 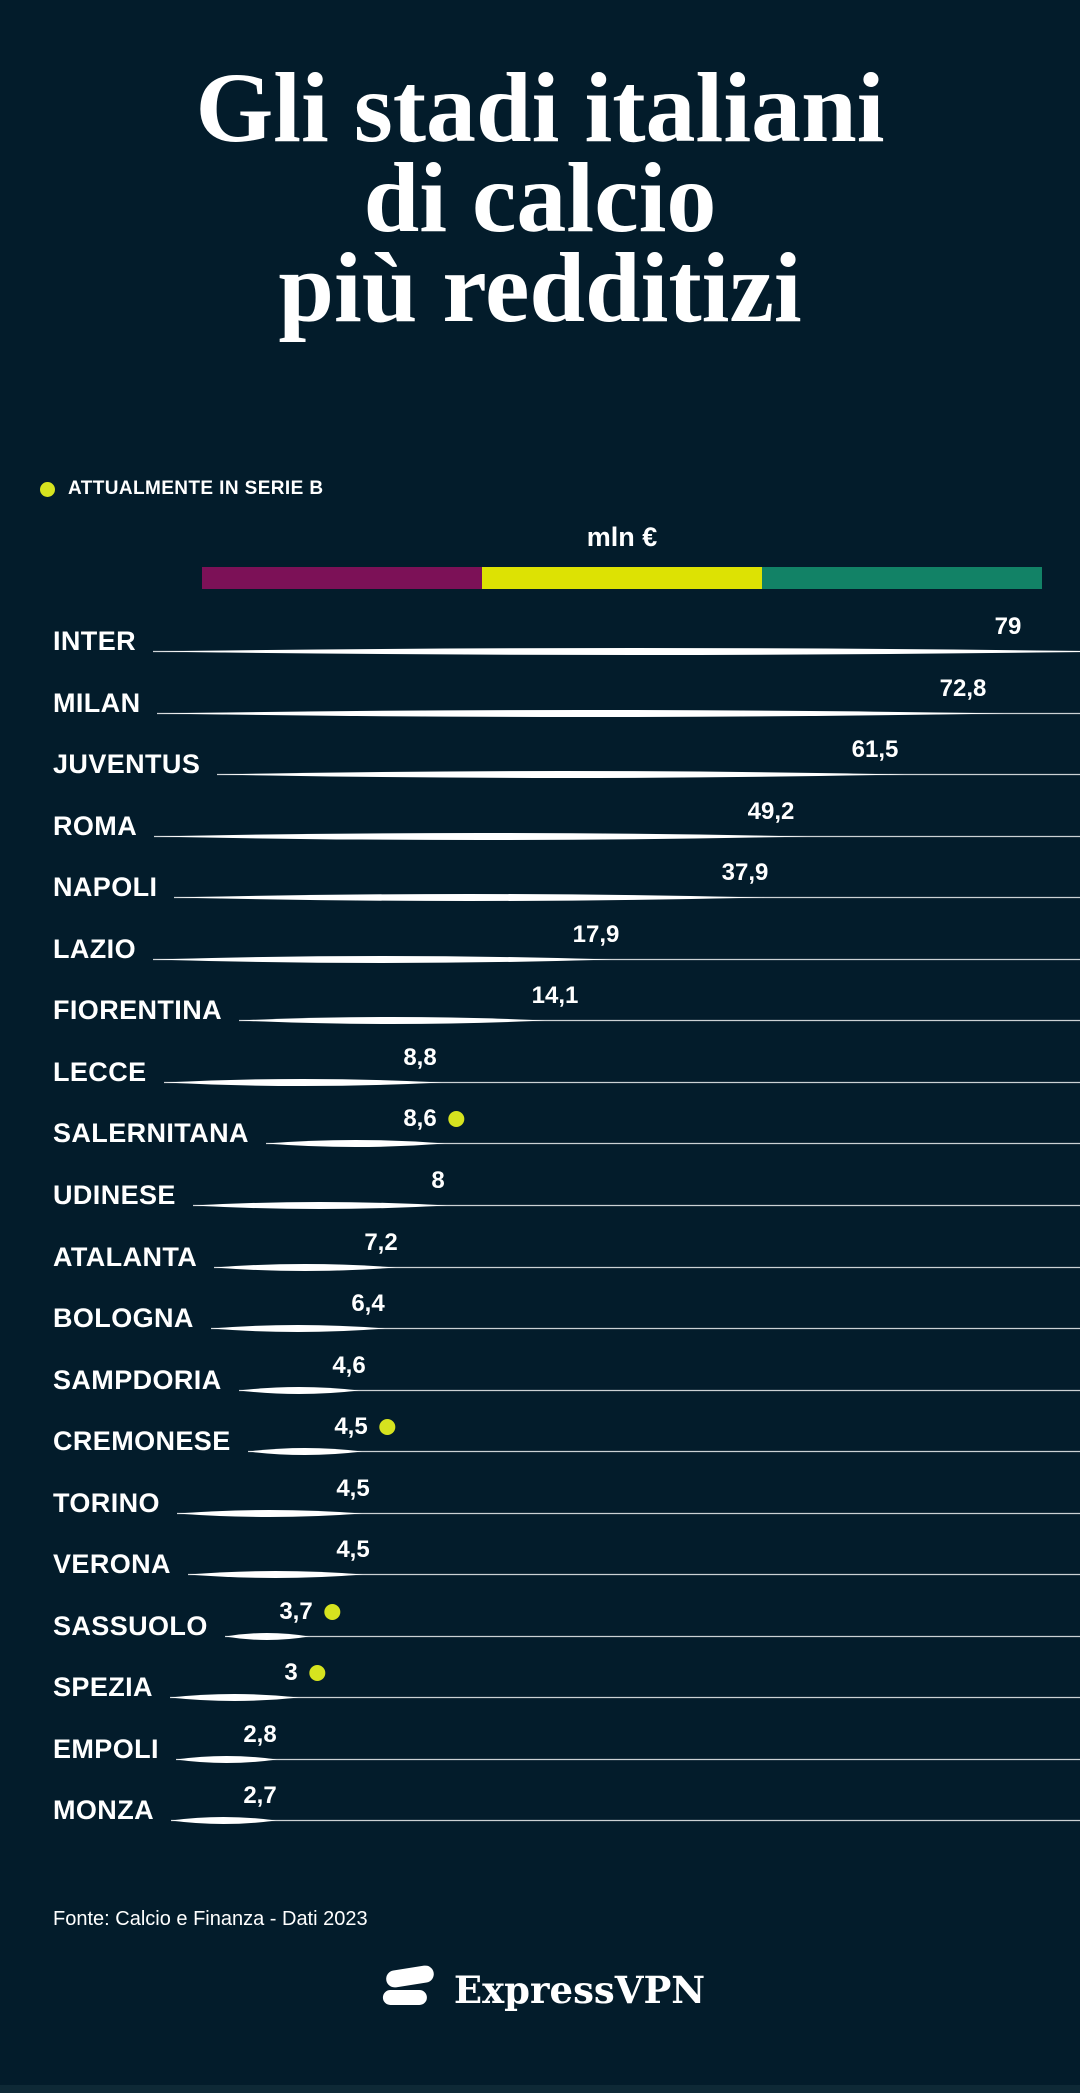 I want to click on chart-row: LECCE 8,8, so click(x=540, y=1074).